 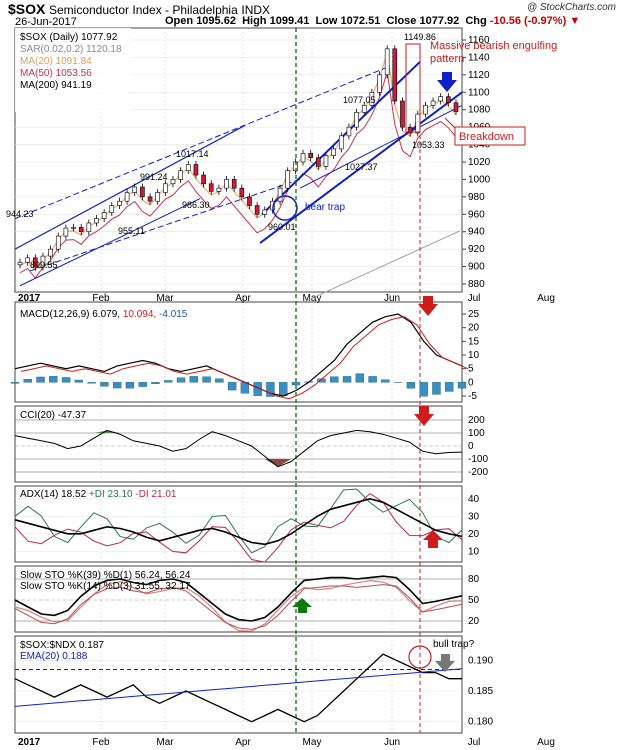 What do you see at coordinates (27, 9) in the screenshot?
I see `symbol: $SOX` at bounding box center [27, 9].